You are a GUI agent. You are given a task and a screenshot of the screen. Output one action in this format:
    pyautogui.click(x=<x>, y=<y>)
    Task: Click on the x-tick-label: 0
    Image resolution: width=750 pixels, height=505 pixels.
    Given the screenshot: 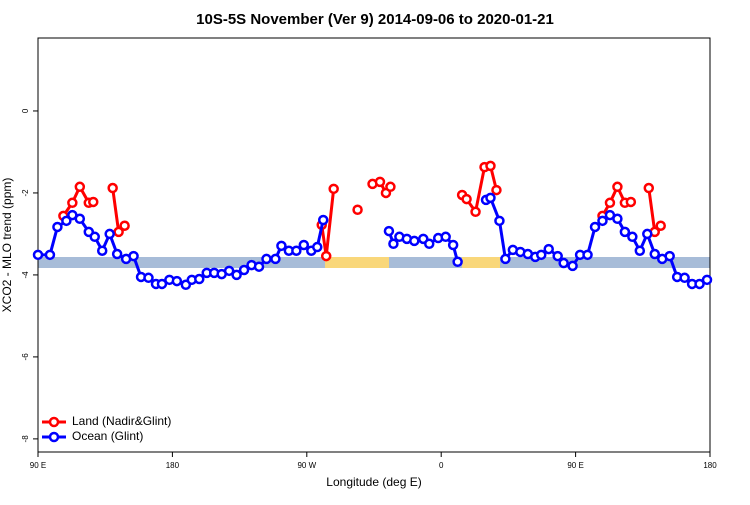 What is the action you would take?
    pyautogui.click(x=441, y=465)
    